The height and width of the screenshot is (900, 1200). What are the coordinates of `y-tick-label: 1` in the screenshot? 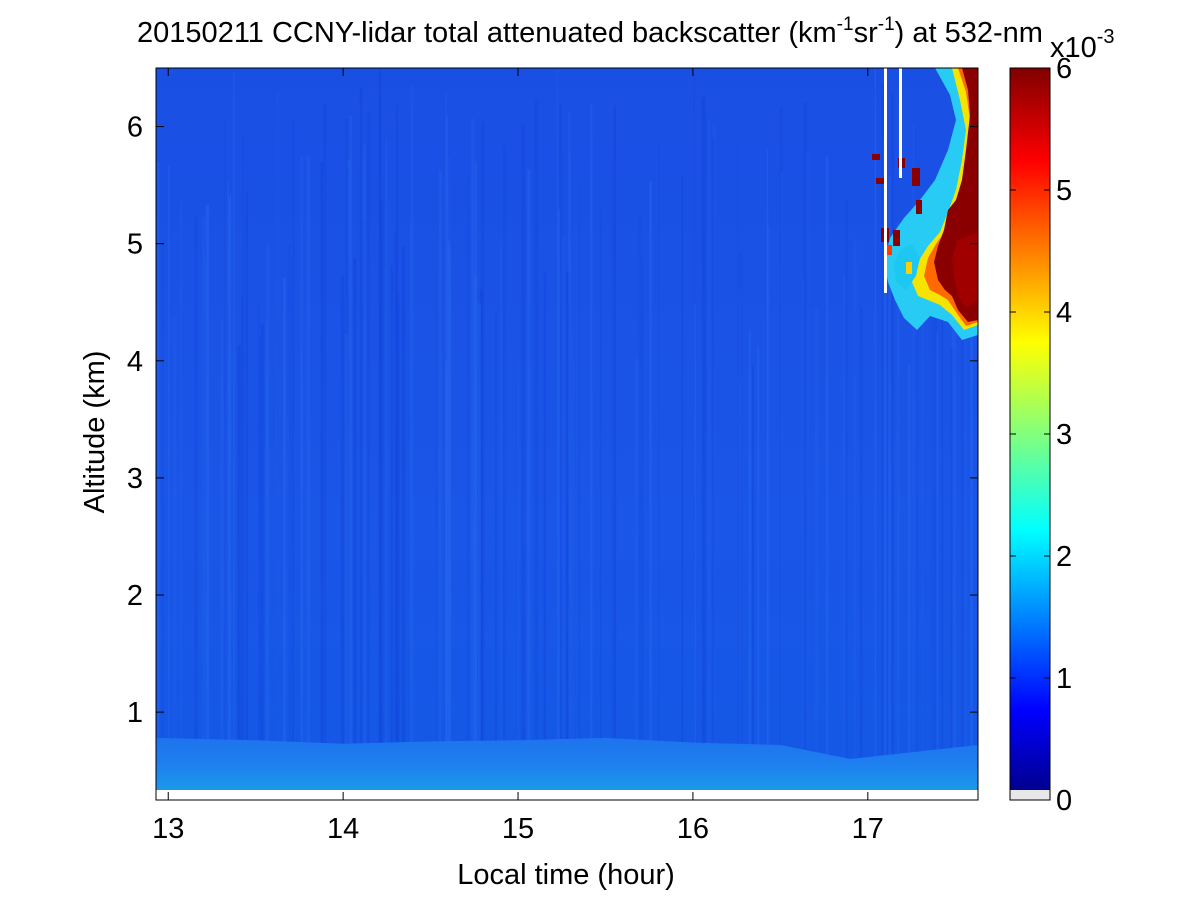 It's located at (135, 713).